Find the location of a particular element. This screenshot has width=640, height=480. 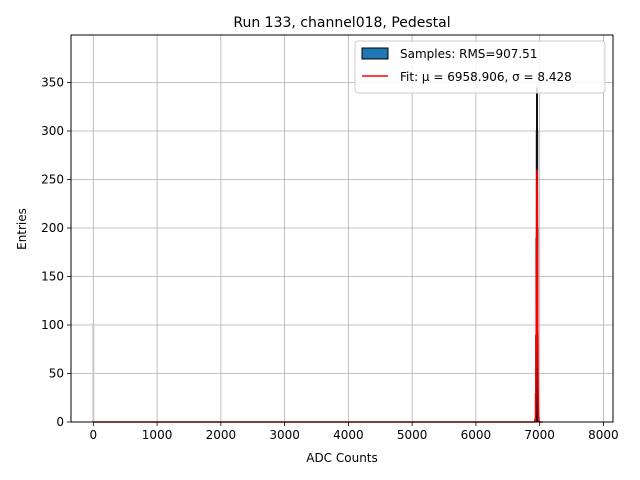

x-tick-label: 6000 is located at coordinates (476, 435).